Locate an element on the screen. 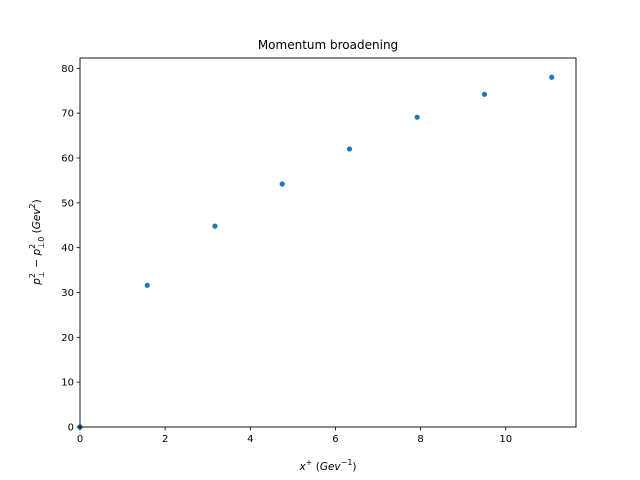 This screenshot has height=480, width=640. x-tick-label-2: 4 is located at coordinates (250, 439).